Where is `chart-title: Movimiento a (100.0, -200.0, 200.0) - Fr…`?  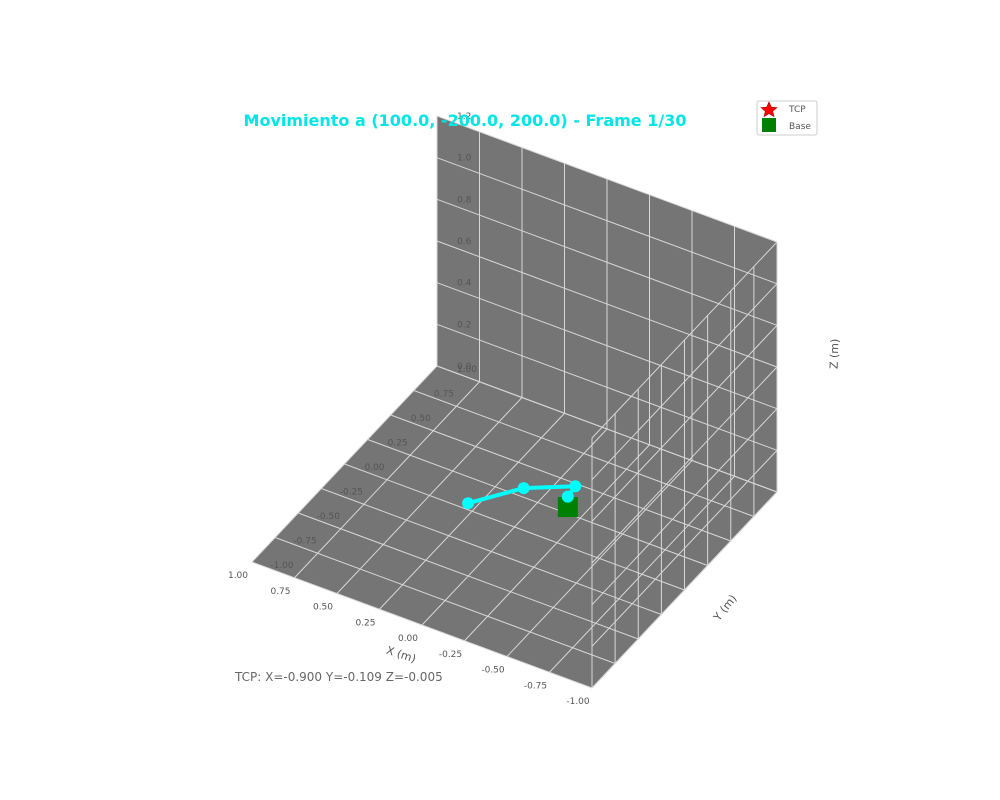 chart-title: Movimiento a (100.0, -200.0, 200.0) - Fr… is located at coordinates (465, 120).